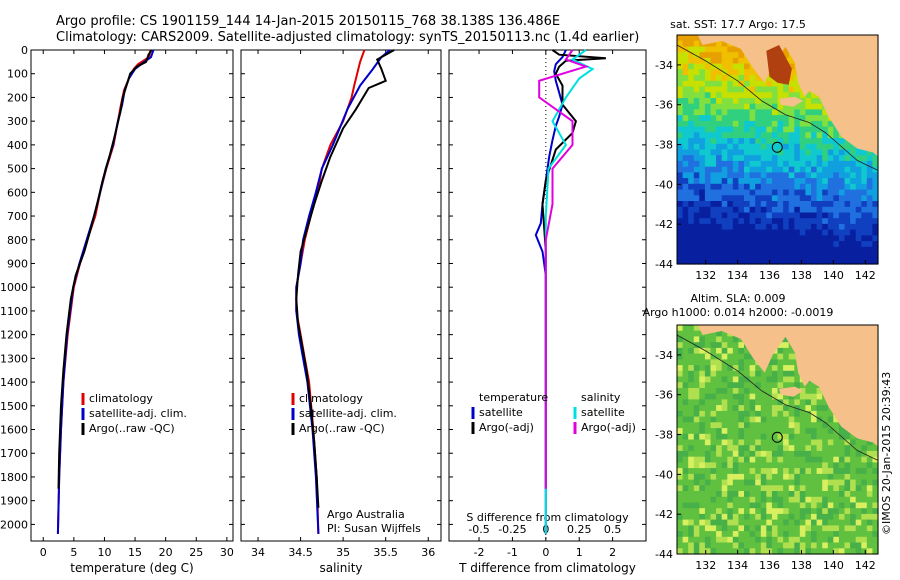  What do you see at coordinates (547, 517) in the screenshot?
I see `salinity-diff-xlabel: S difference from climatology` at bounding box center [547, 517].